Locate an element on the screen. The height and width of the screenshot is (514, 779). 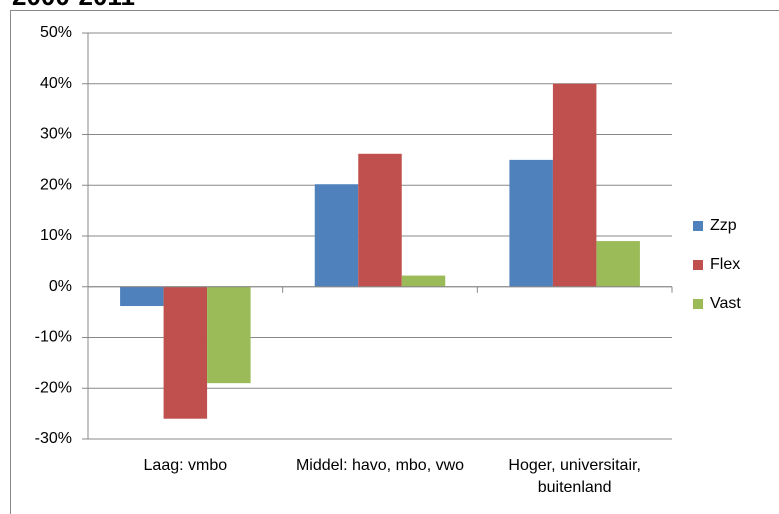
legend-label: Zzp is located at coordinates (723, 225).